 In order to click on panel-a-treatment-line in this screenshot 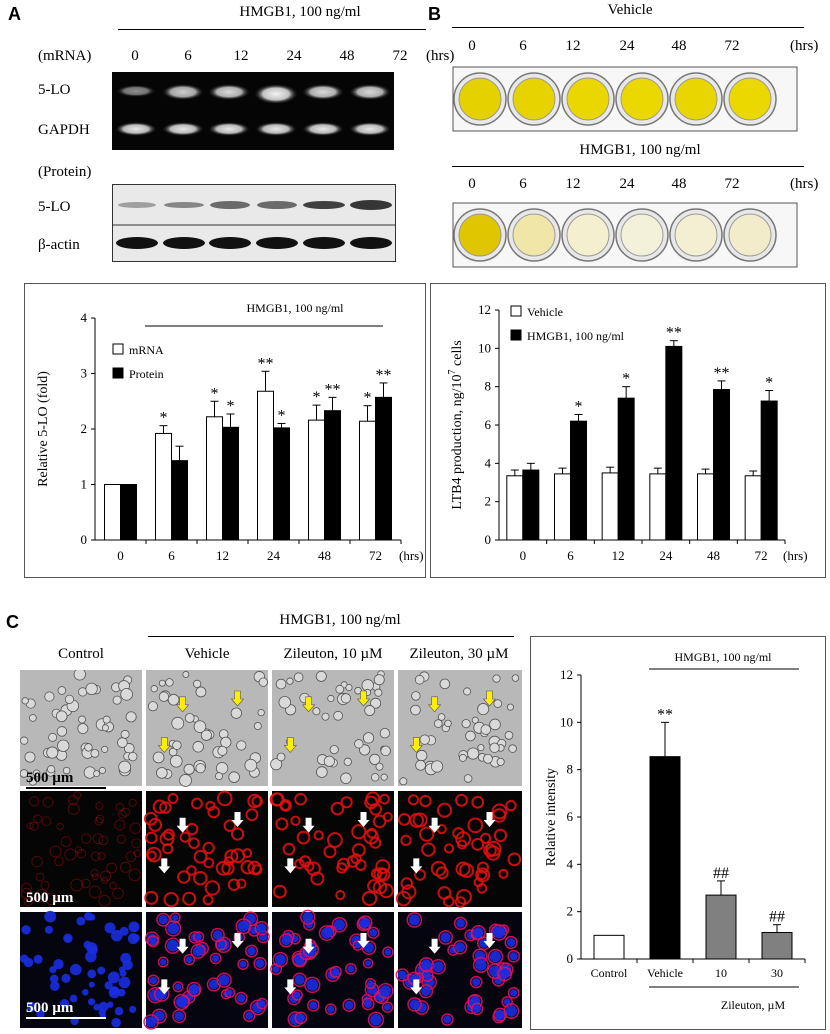, I will do `click(272, 29)`.